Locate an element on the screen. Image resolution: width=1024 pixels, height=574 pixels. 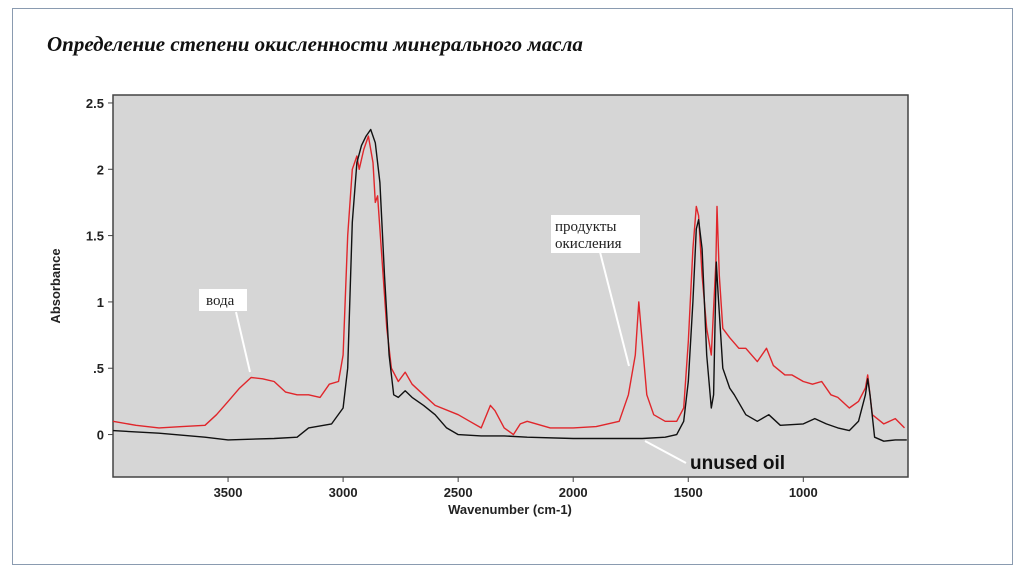
y-tick-label: .5 is located at coordinates (98, 368).